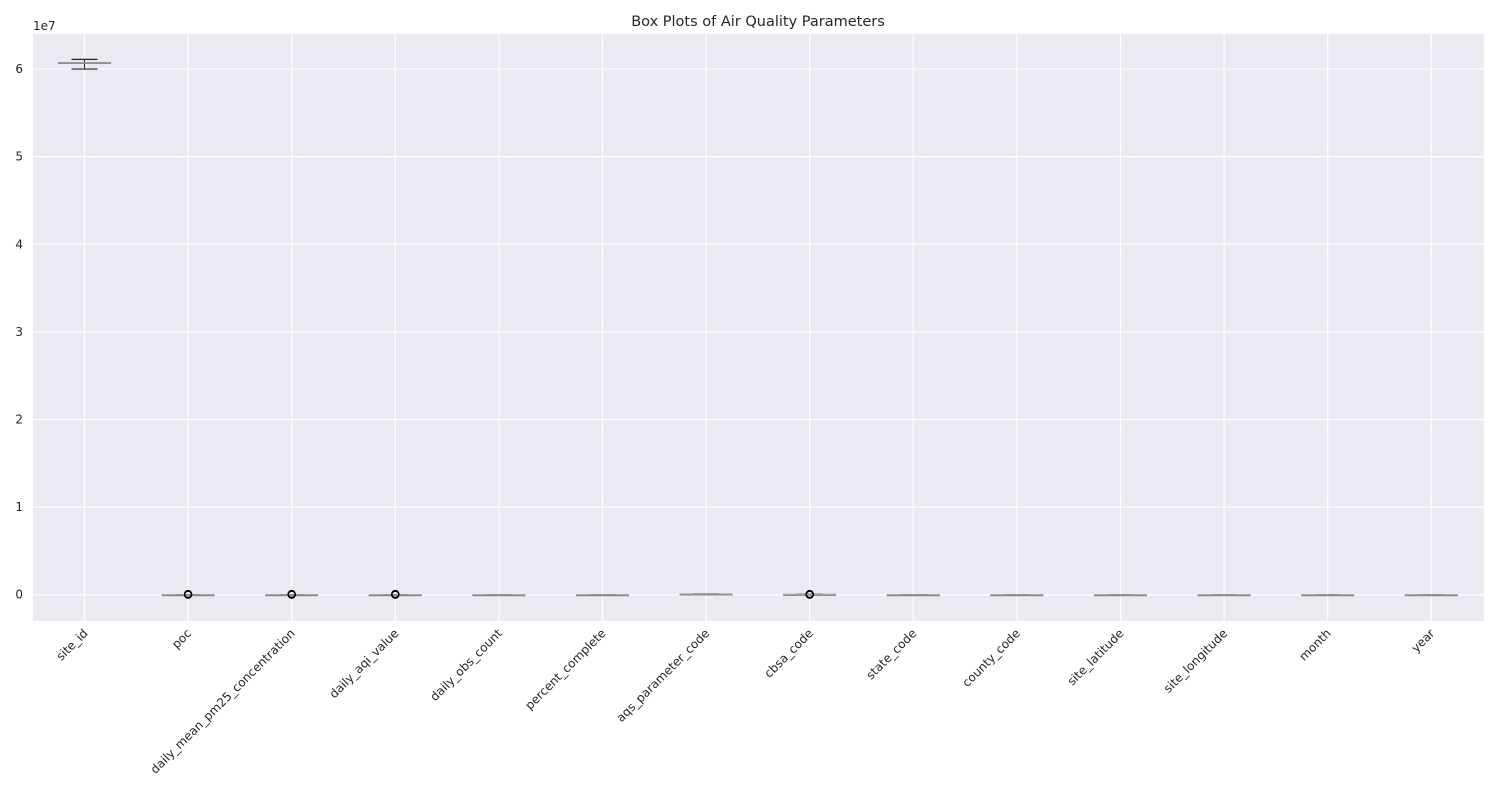 The width and height of the screenshot is (1500, 800). Describe the element at coordinates (1328, 595) in the screenshot. I see `box-month` at that location.